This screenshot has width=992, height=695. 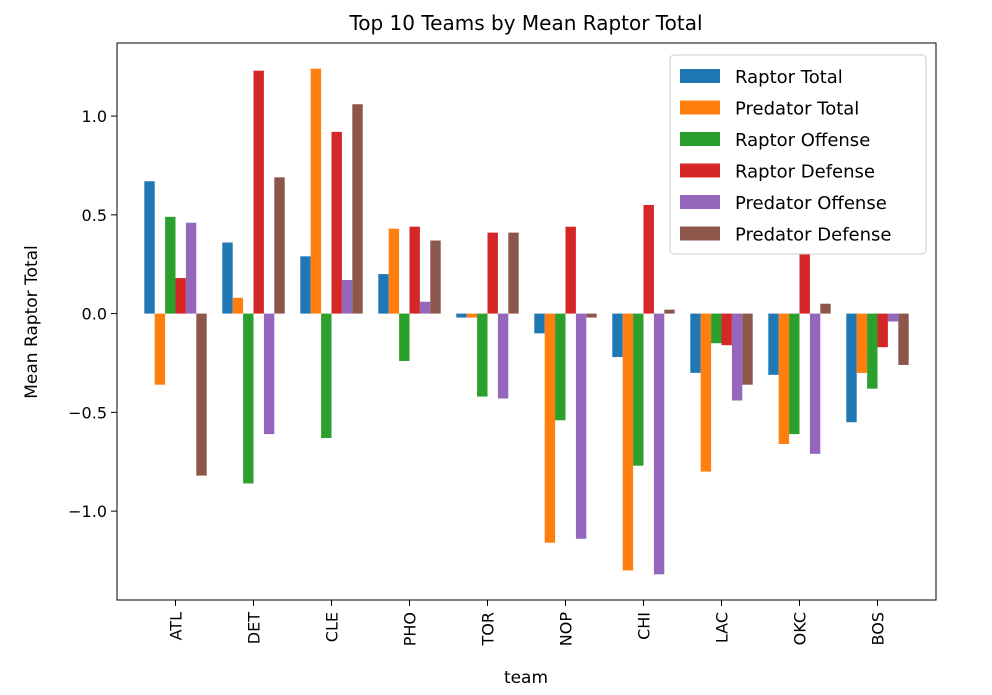 What do you see at coordinates (669, 311) in the screenshot?
I see `bar-chi-predator-defense` at bounding box center [669, 311].